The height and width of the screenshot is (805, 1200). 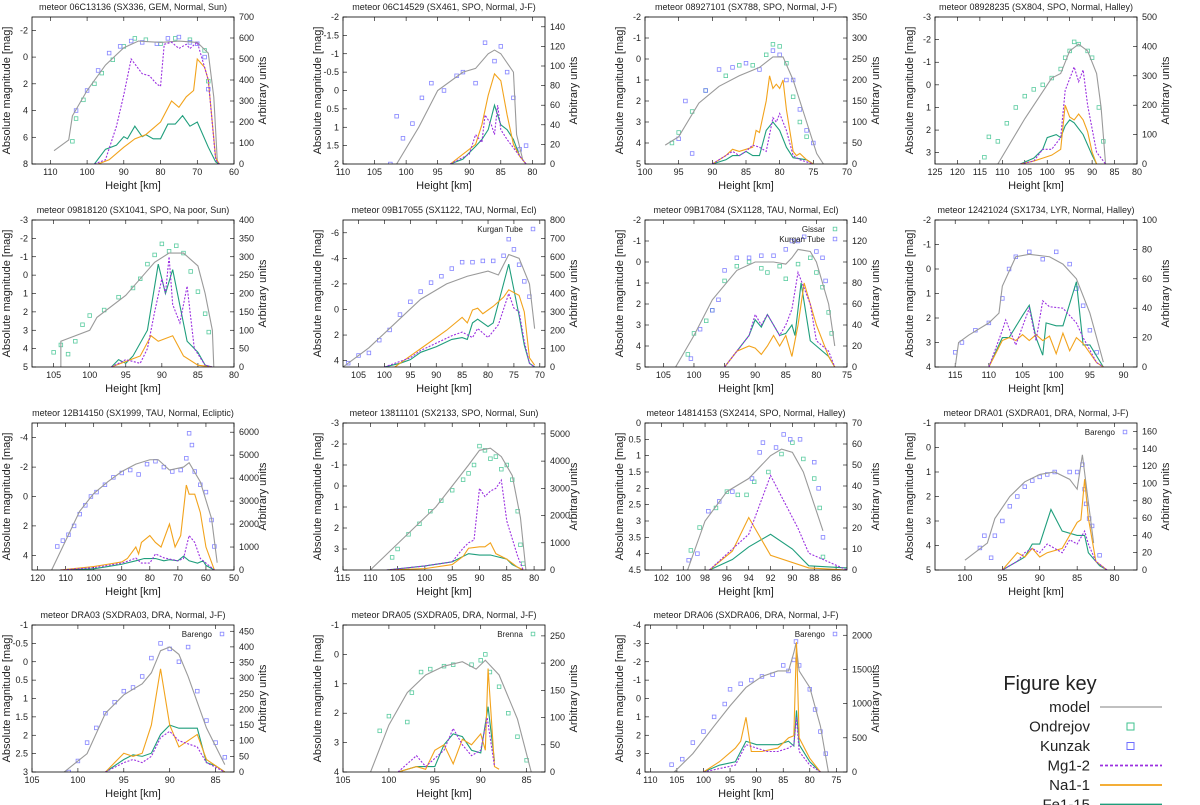 What do you see at coordinates (1149, 76) in the screenshot?
I see `y2-tick-label: 300` at bounding box center [1149, 76].